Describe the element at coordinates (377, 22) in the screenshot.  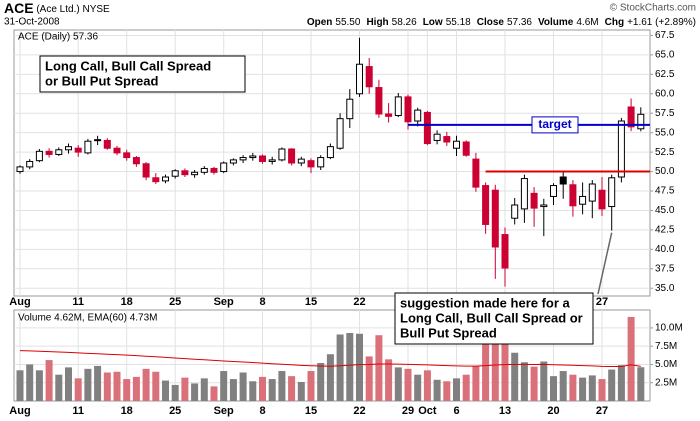
I see `stat-label: High` at that location.